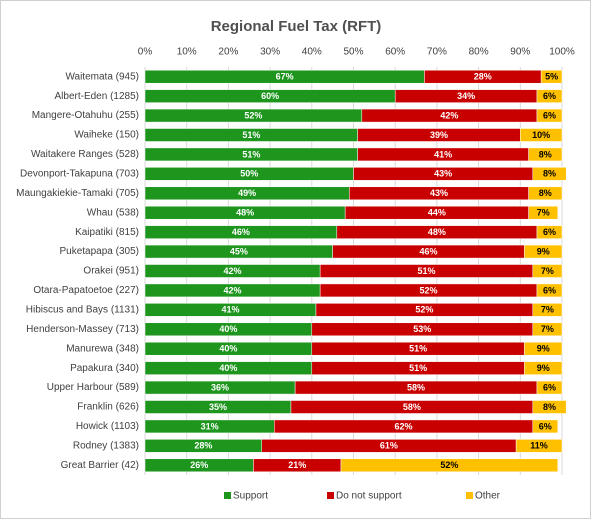  Describe the element at coordinates (439, 135) in the screenshot. I see `value-label: 39%` at that location.